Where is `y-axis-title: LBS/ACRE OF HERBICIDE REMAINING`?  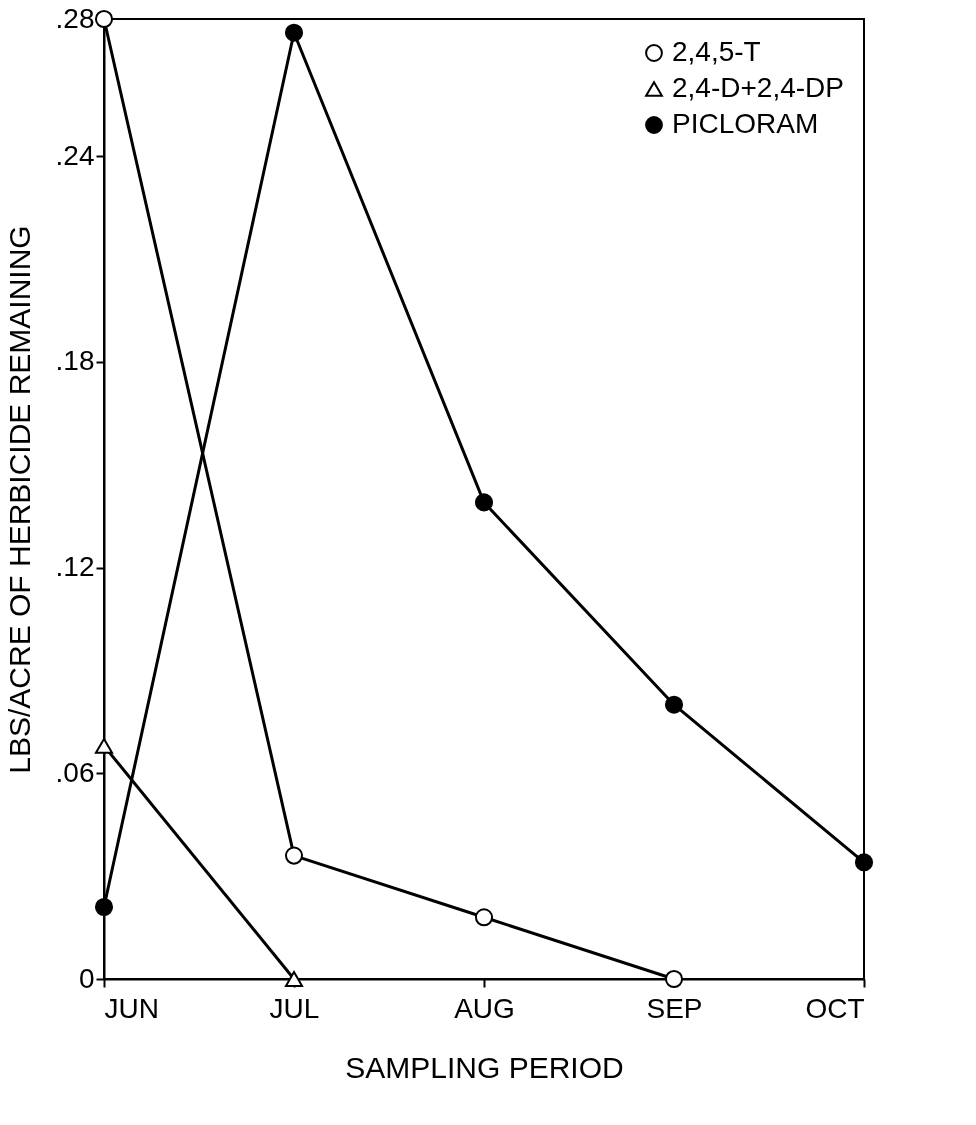
y-axis-title: LBS/ACRE OF HERBICIDE REMAINING is located at coordinates (19, 499).